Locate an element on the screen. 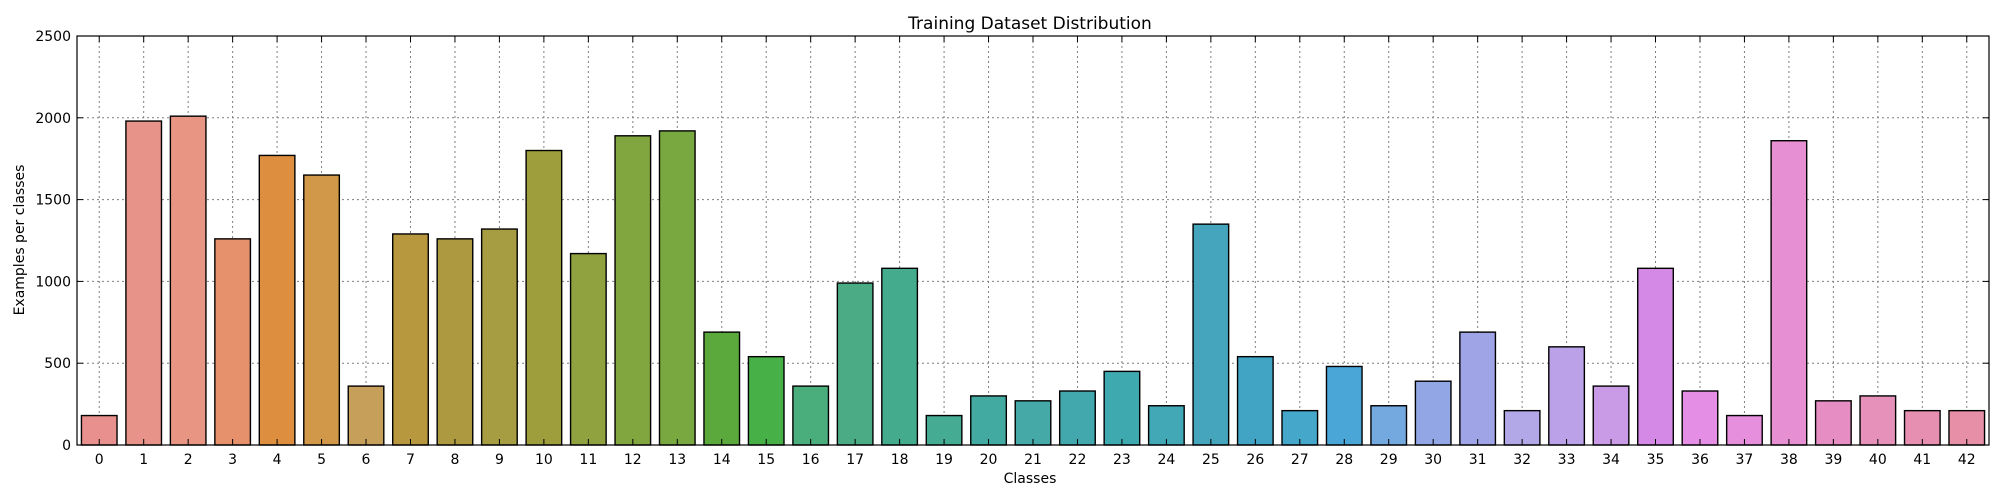 The image size is (2000, 500). x-axis-label: Classes is located at coordinates (1030, 479).